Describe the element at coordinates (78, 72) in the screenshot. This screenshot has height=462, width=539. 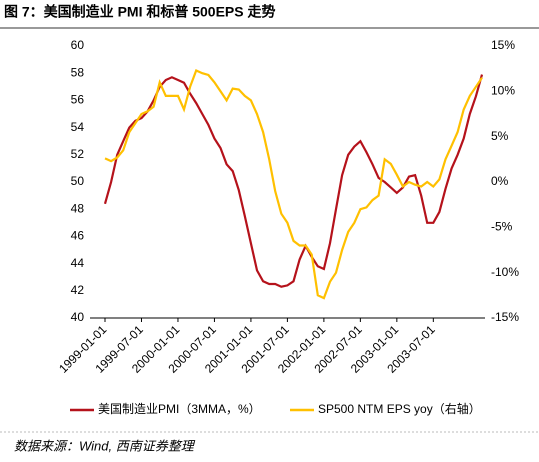
I see `y-tick-label: 58` at that location.